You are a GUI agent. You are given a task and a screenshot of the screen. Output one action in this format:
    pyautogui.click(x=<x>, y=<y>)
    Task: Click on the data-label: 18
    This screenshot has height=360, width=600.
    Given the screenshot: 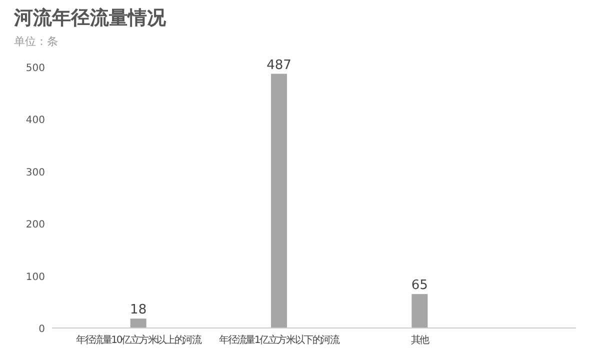 What is the action you would take?
    pyautogui.click(x=138, y=310)
    